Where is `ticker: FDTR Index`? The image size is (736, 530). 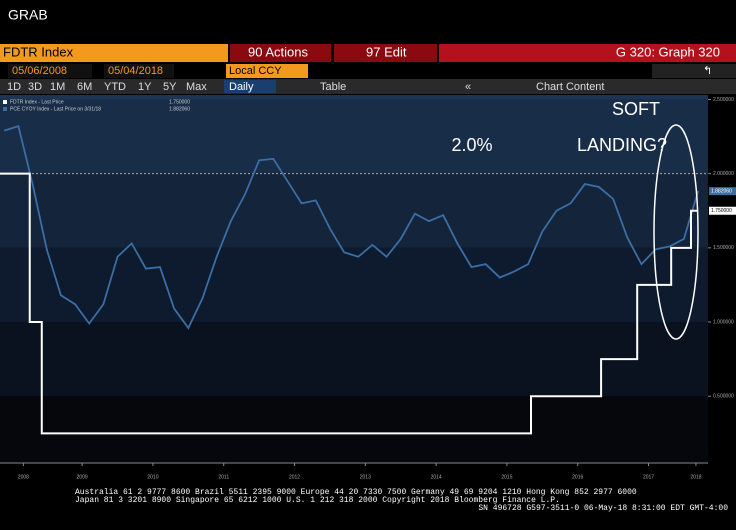
ticker: FDTR Index is located at coordinates (38, 51).